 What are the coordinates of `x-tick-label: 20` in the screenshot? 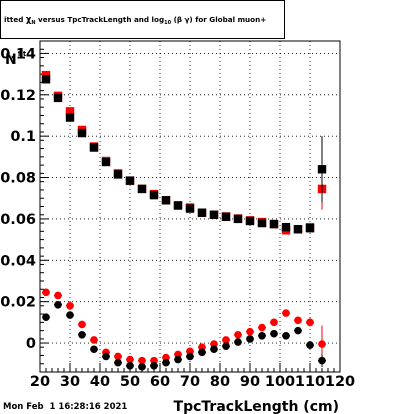 It's located at (40, 382).